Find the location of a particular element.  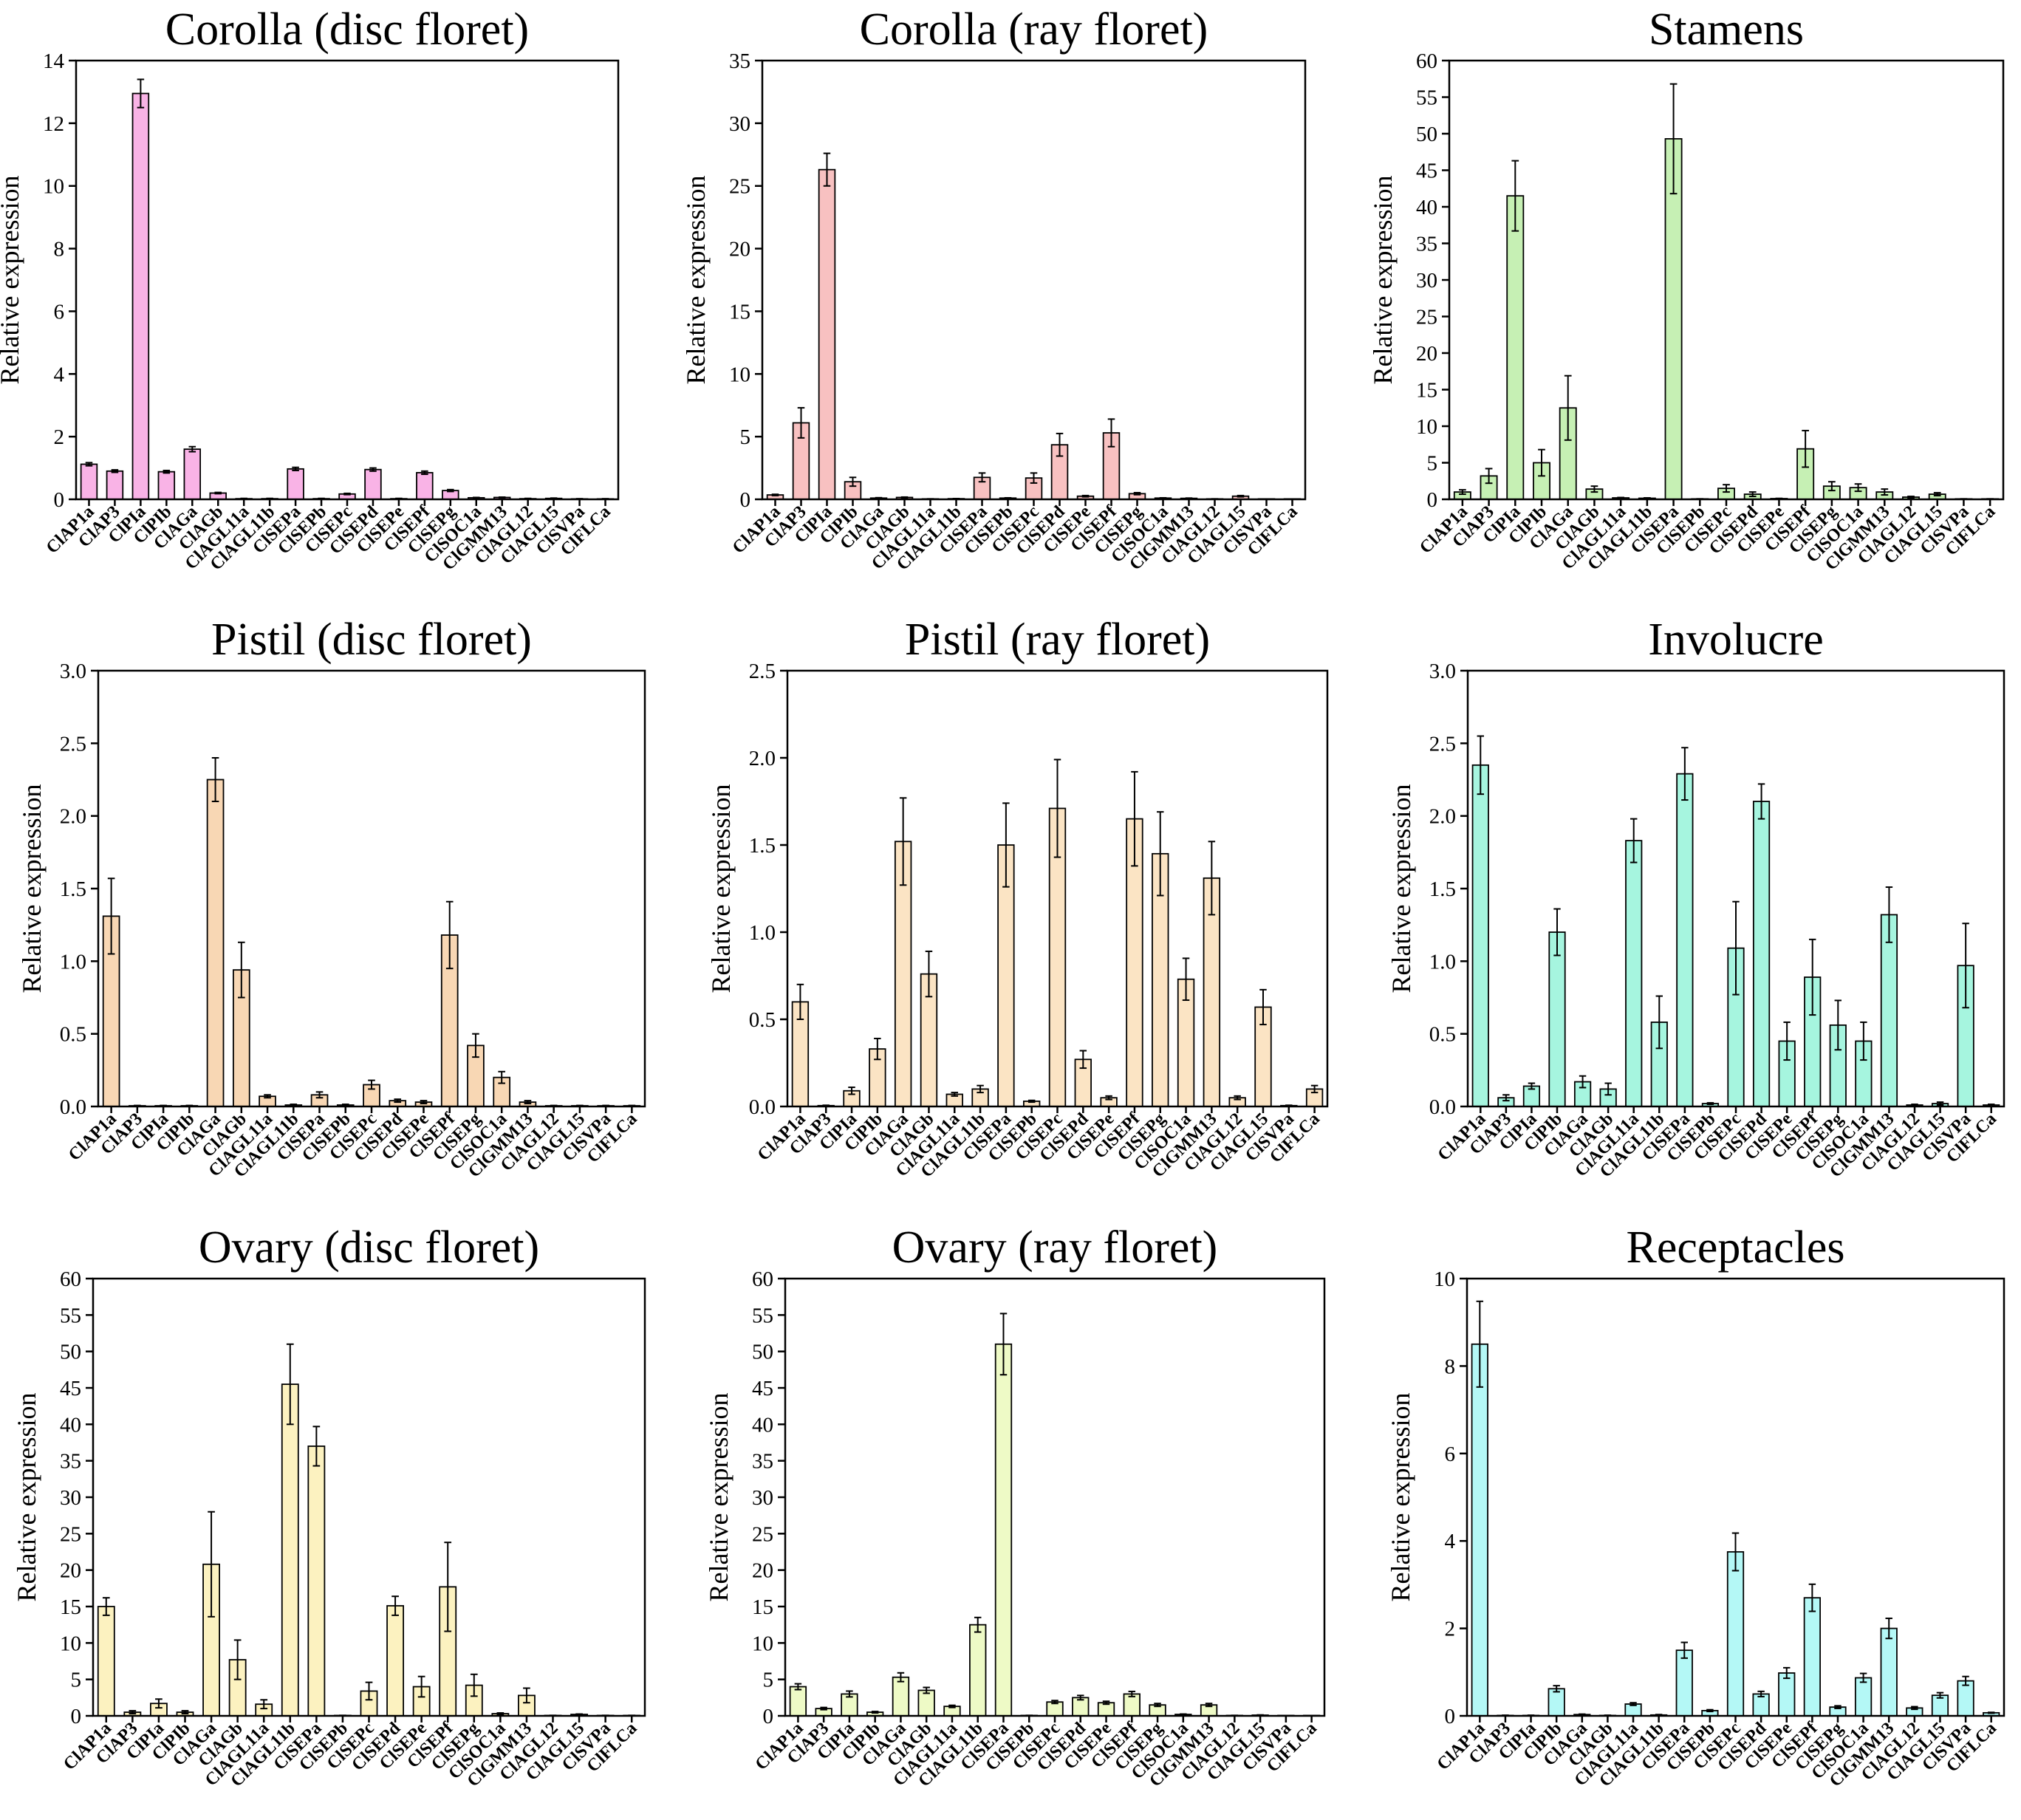

y-tick-label: 2.0 is located at coordinates (73, 817).